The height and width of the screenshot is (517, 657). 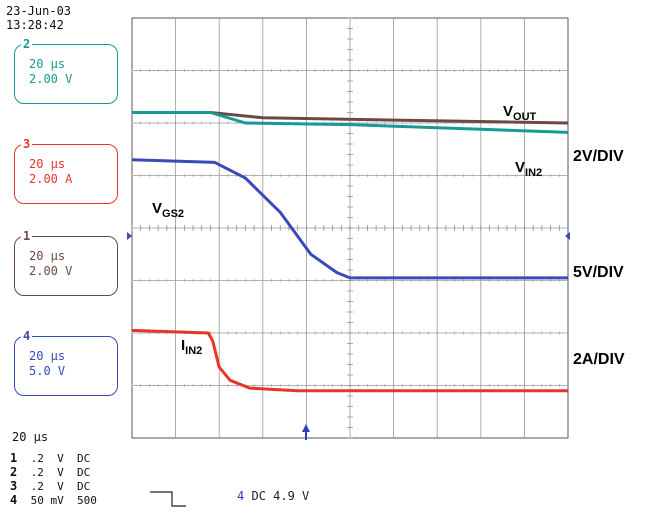 What do you see at coordinates (51, 271) in the screenshot?
I see `channel-1-scale: 2.00 V` at bounding box center [51, 271].